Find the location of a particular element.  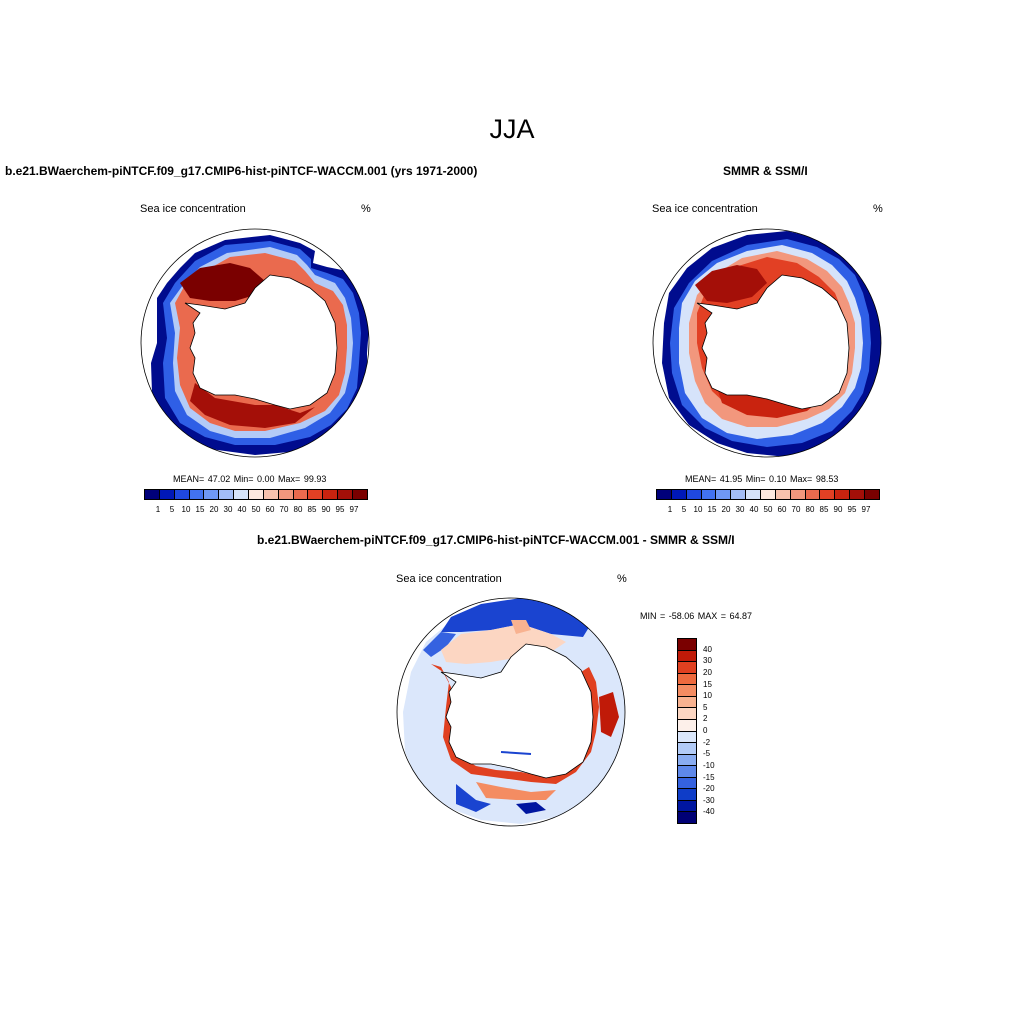

colorbar-tick-label: -30 is located at coordinates (709, 800).